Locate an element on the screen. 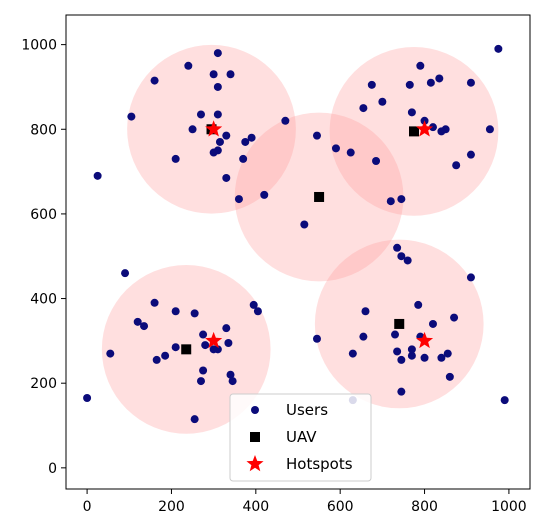 Image resolution: width=550 pixels, height=530 pixels. x-tick-label: 400 is located at coordinates (255, 507).